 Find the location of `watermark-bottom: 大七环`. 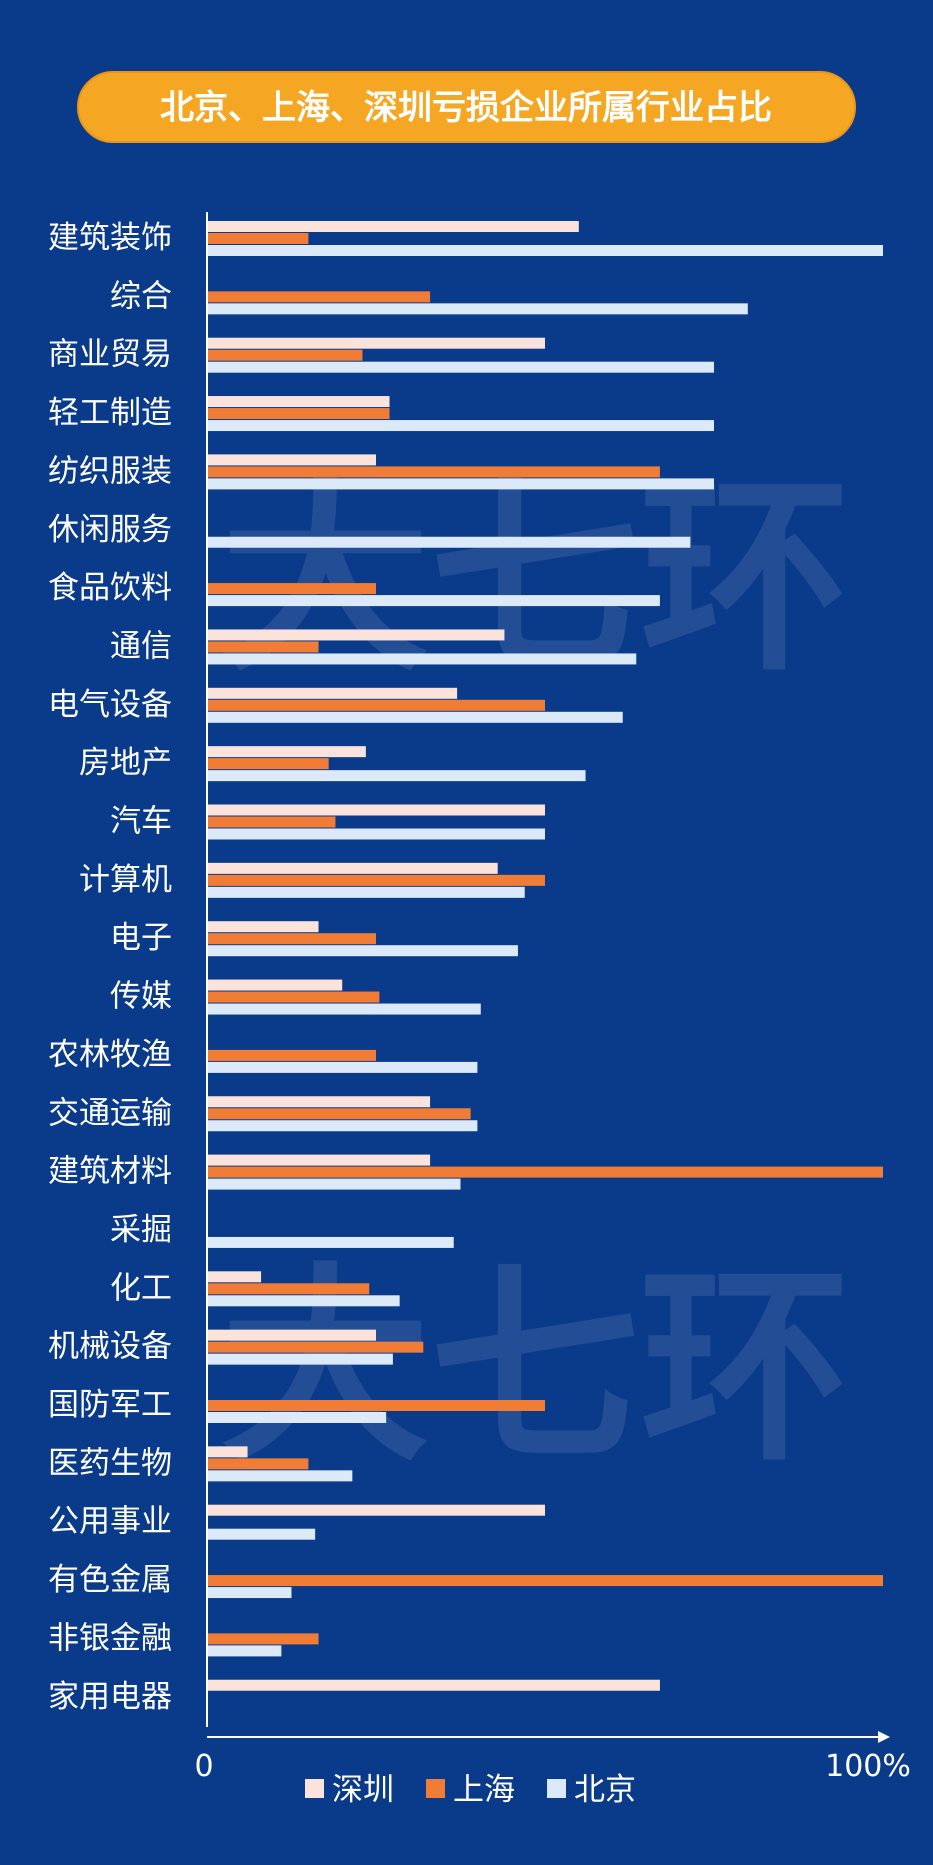

watermark-bottom: 大七环 is located at coordinates (535, 1367).